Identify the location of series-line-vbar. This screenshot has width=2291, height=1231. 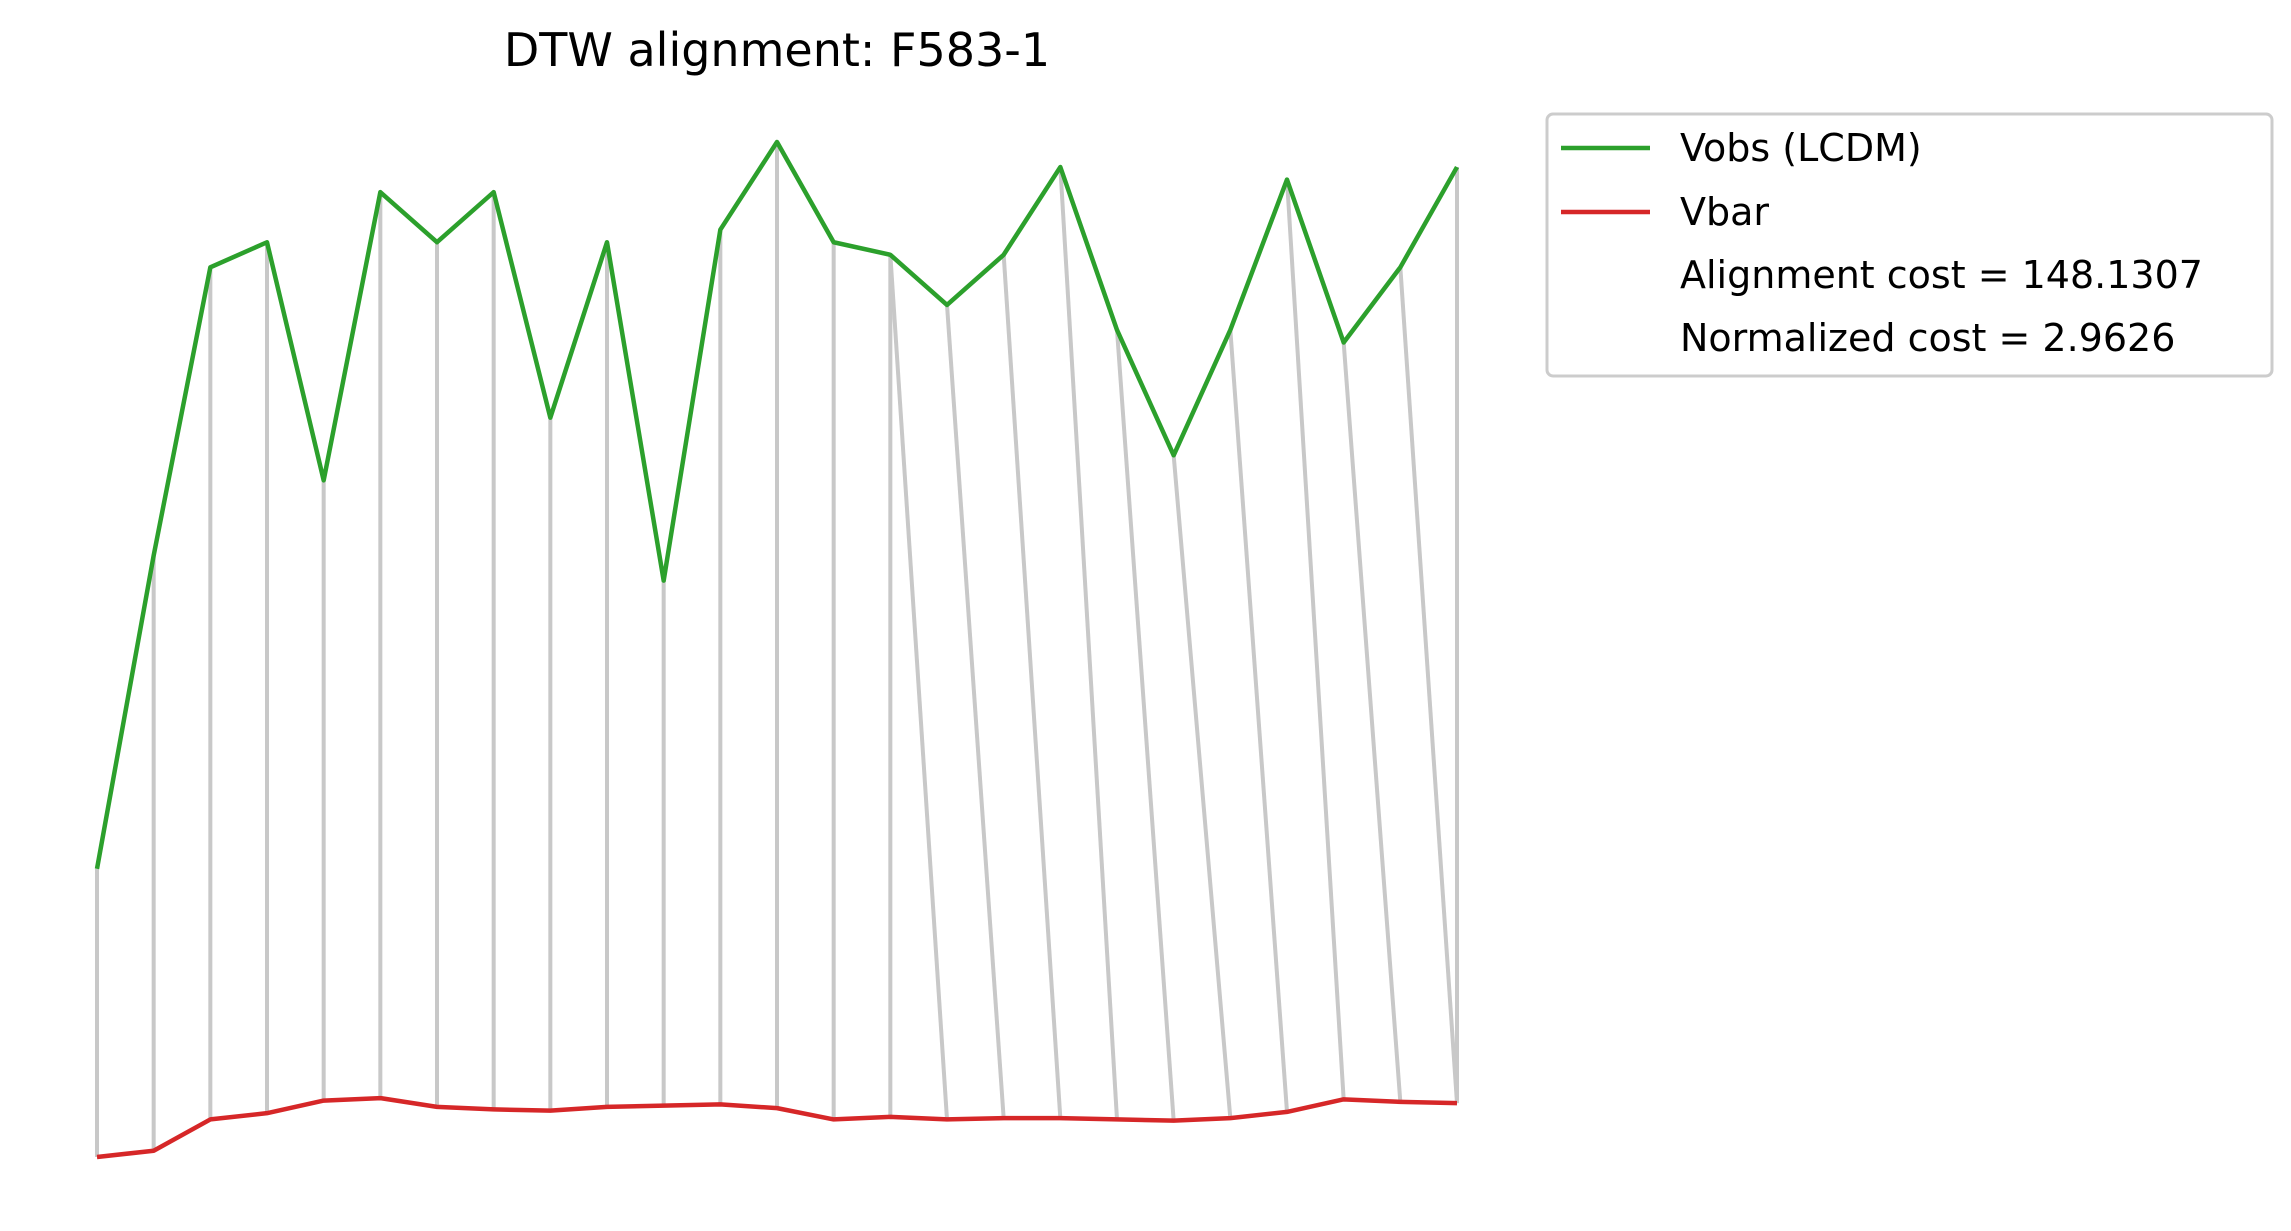
(777, 1127).